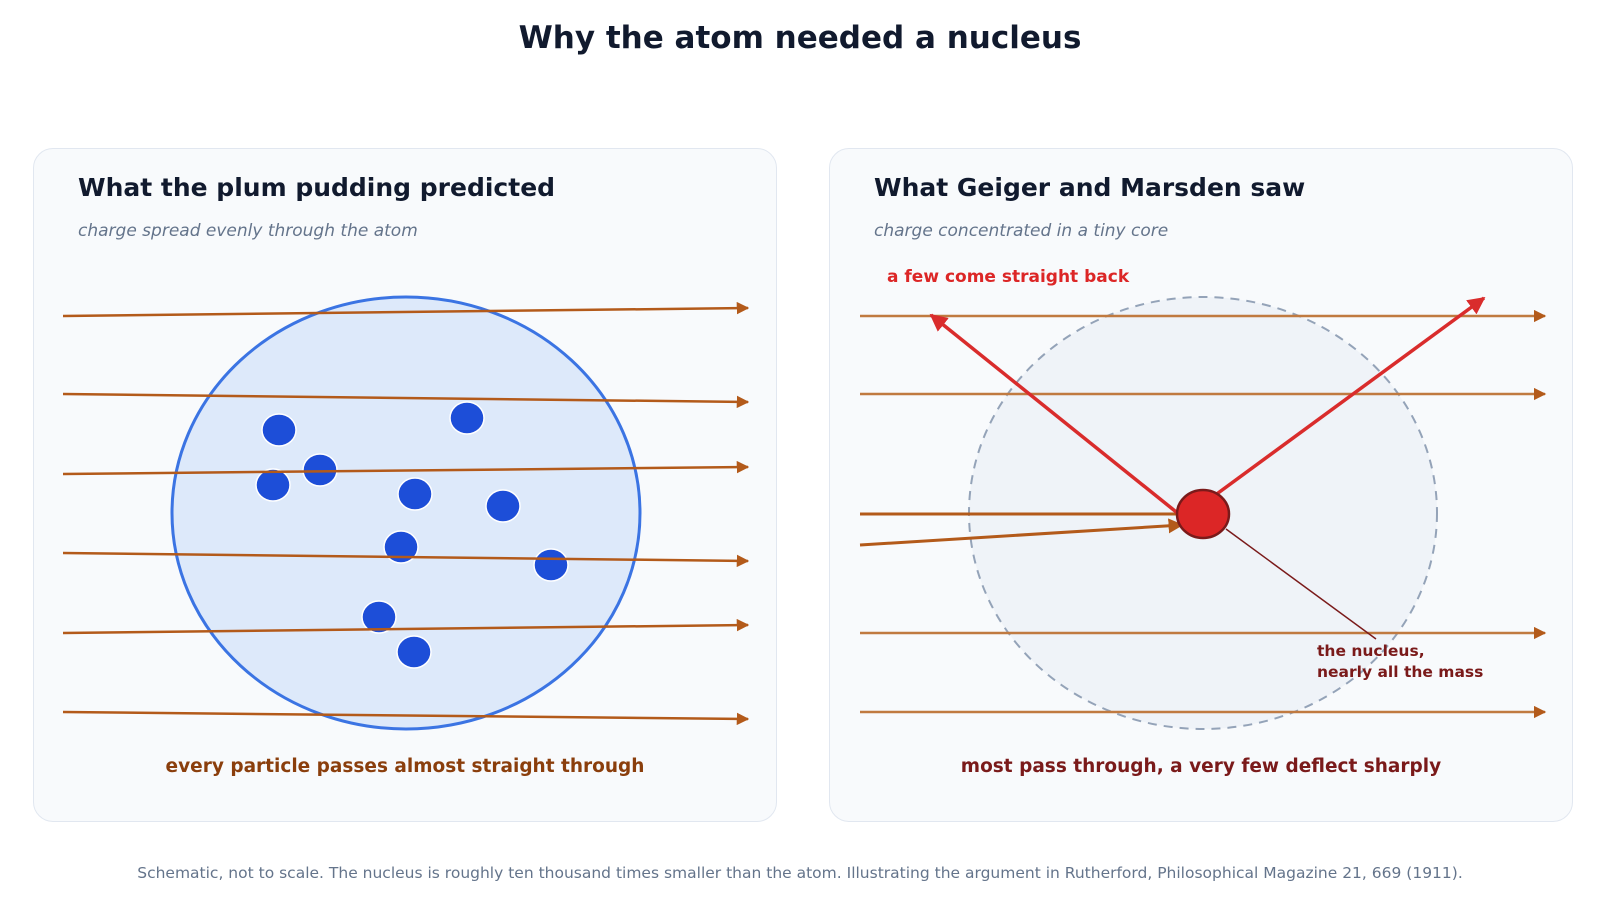 This screenshot has height=900, width=1600. I want to click on nucleus, so click(1203, 514).